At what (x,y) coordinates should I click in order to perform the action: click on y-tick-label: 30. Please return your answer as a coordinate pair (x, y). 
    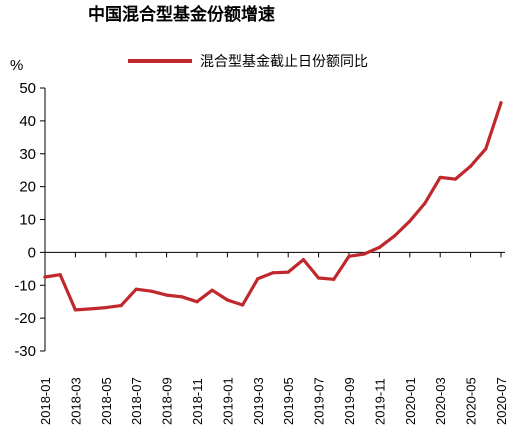
    Looking at the image, I should click on (27, 154).